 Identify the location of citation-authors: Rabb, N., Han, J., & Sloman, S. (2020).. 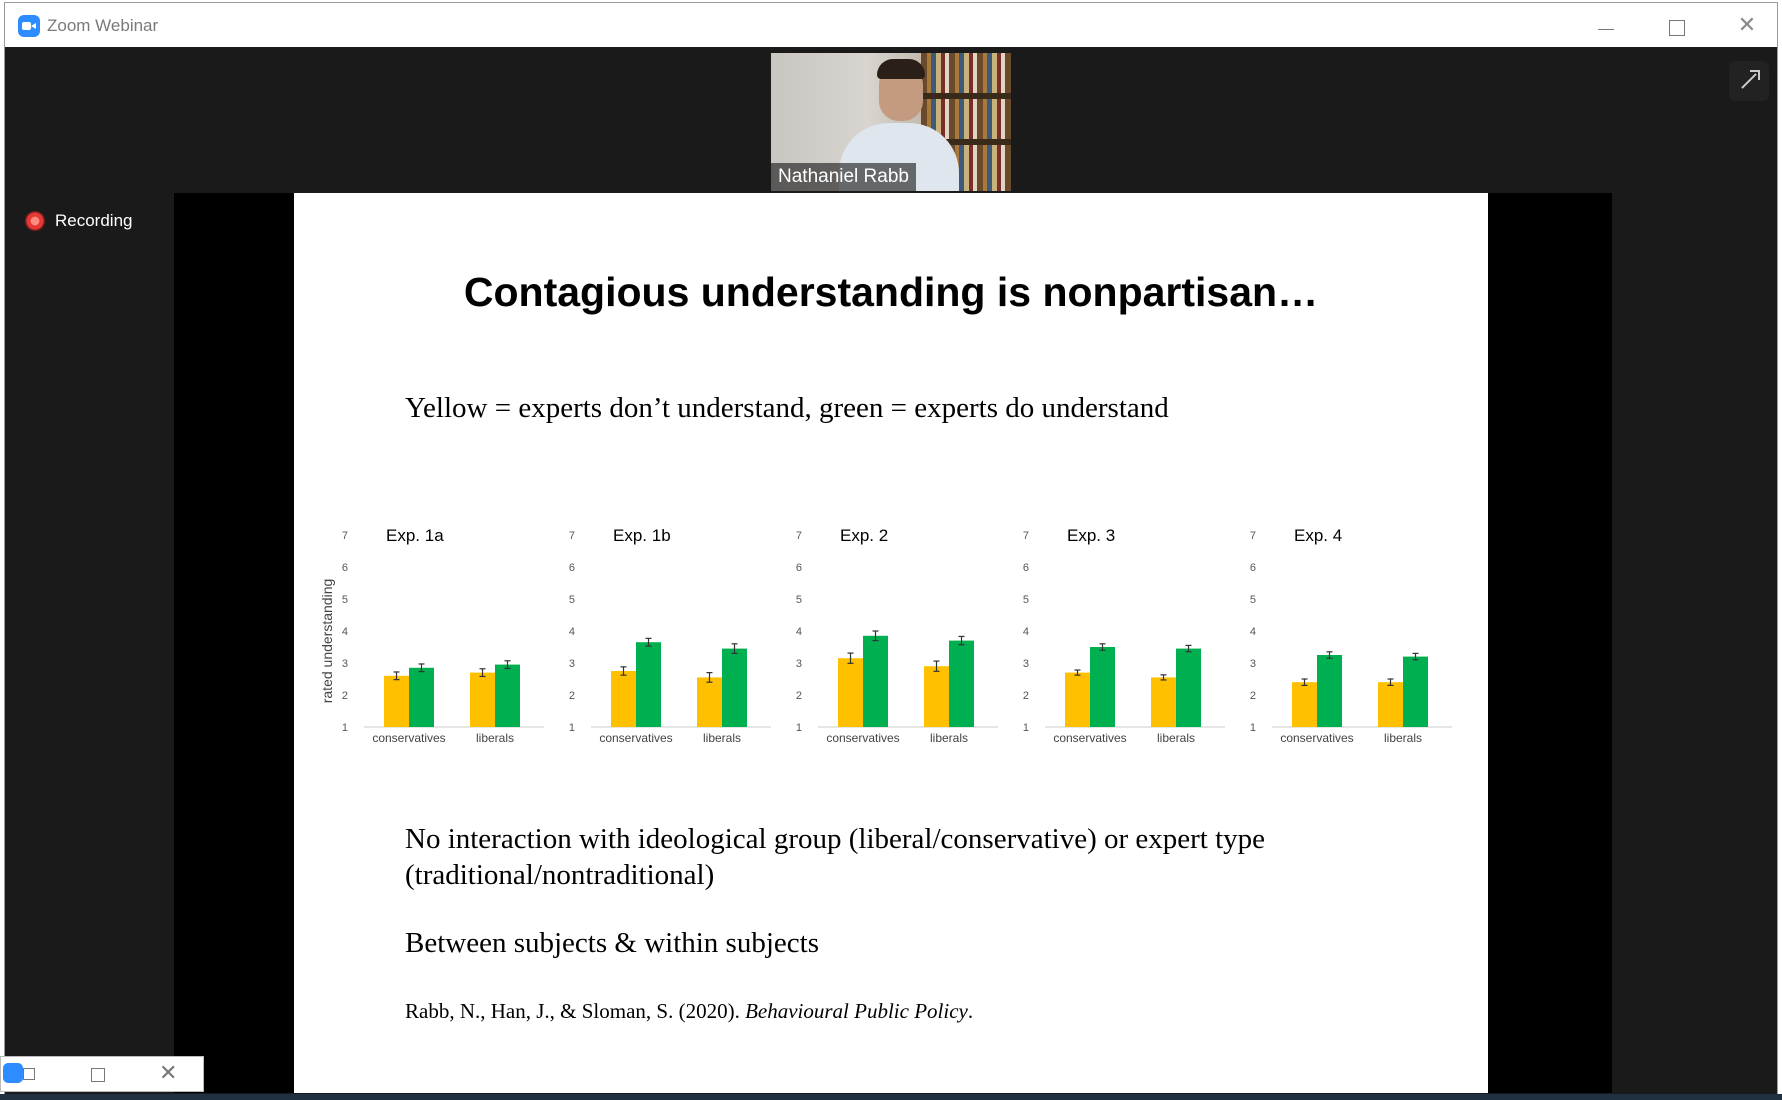
(575, 1011).